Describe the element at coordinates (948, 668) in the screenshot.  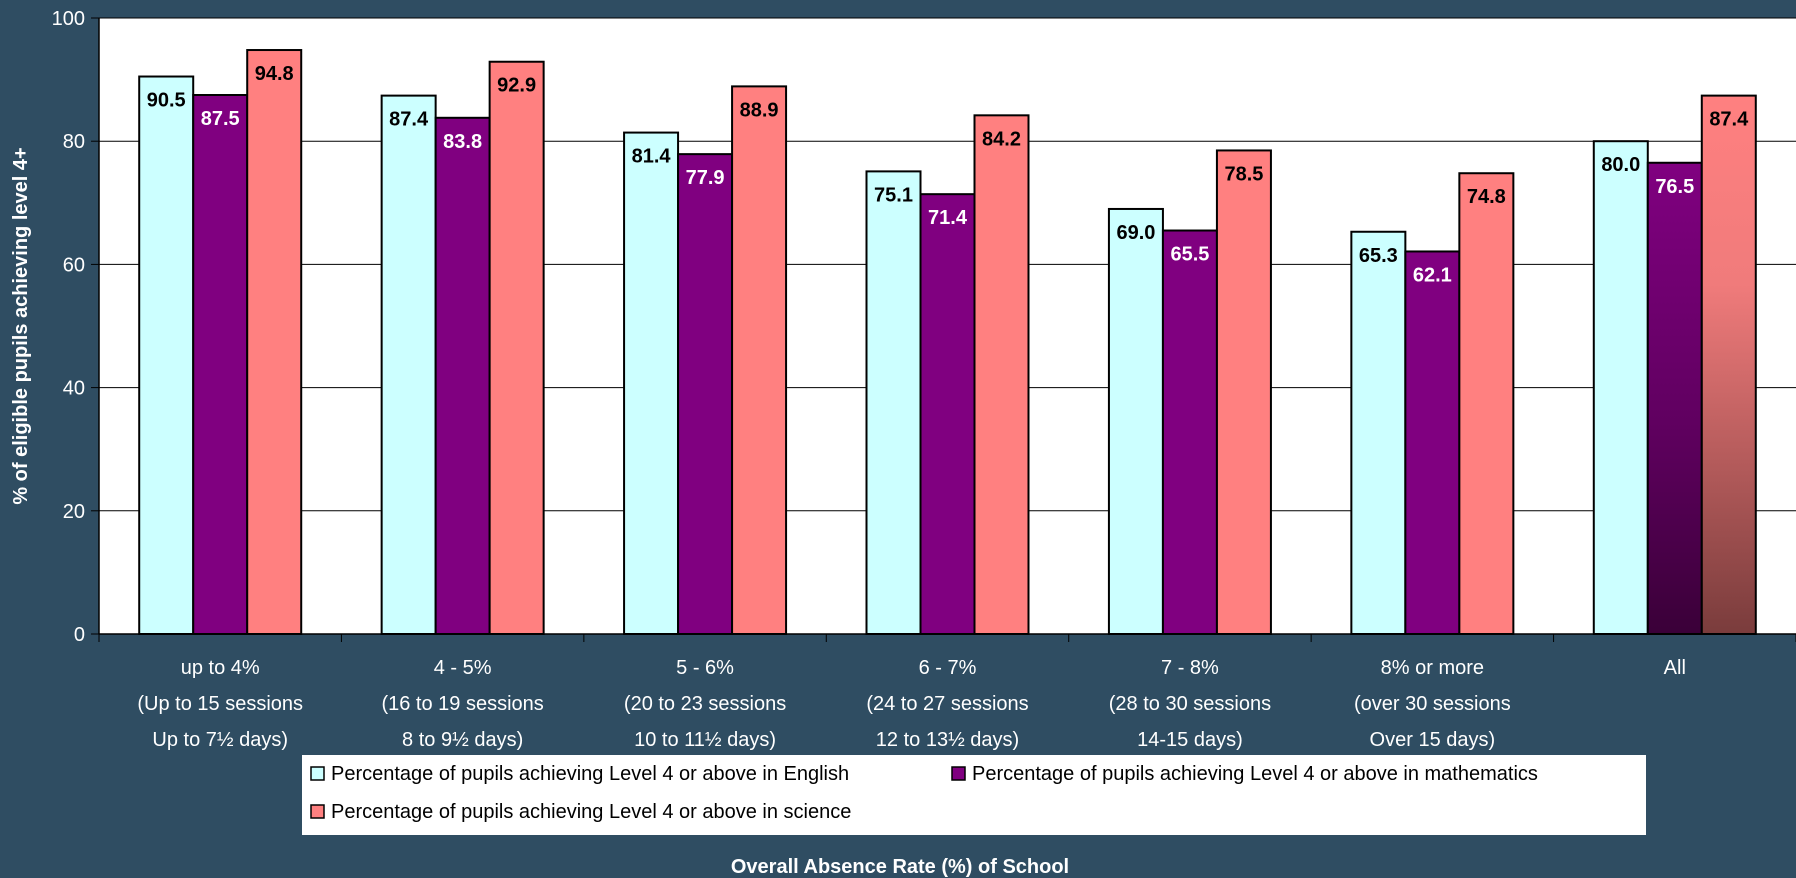
I see `x-category-label: 6 - 7%` at that location.